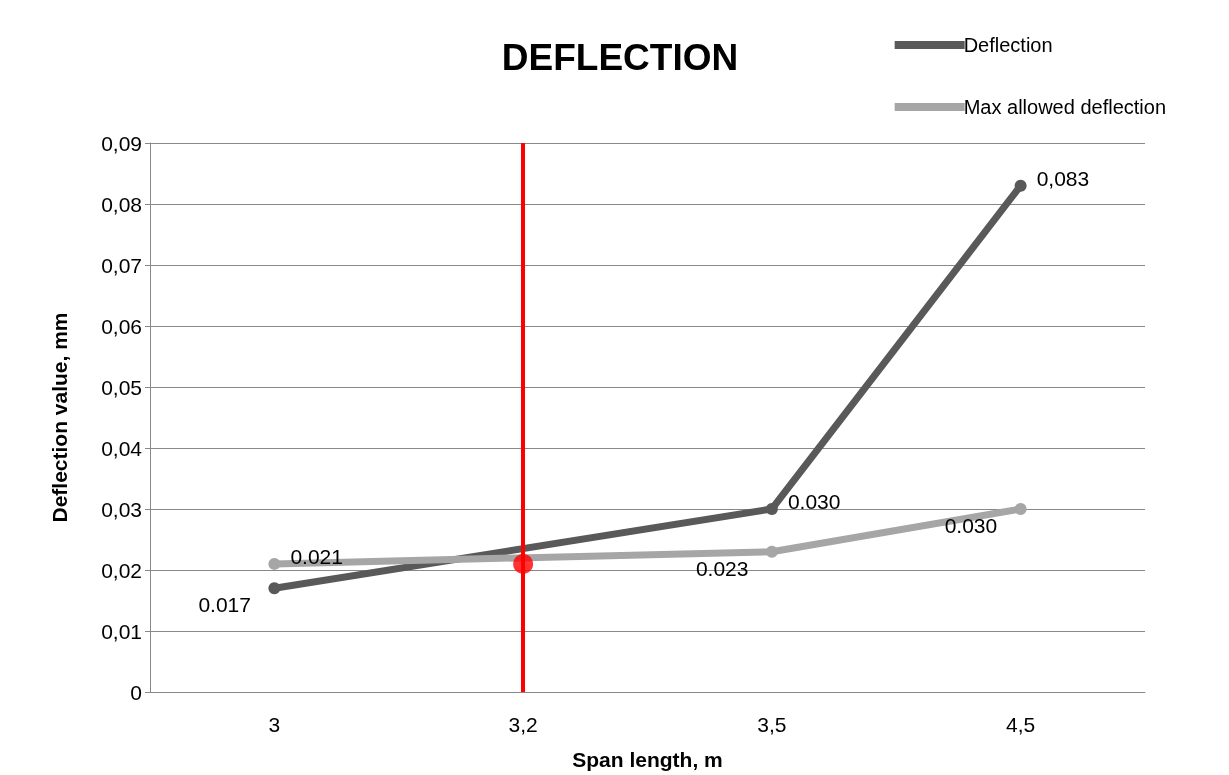 This screenshot has width=1229, height=775. I want to click on data-label: 0.021, so click(316, 556).